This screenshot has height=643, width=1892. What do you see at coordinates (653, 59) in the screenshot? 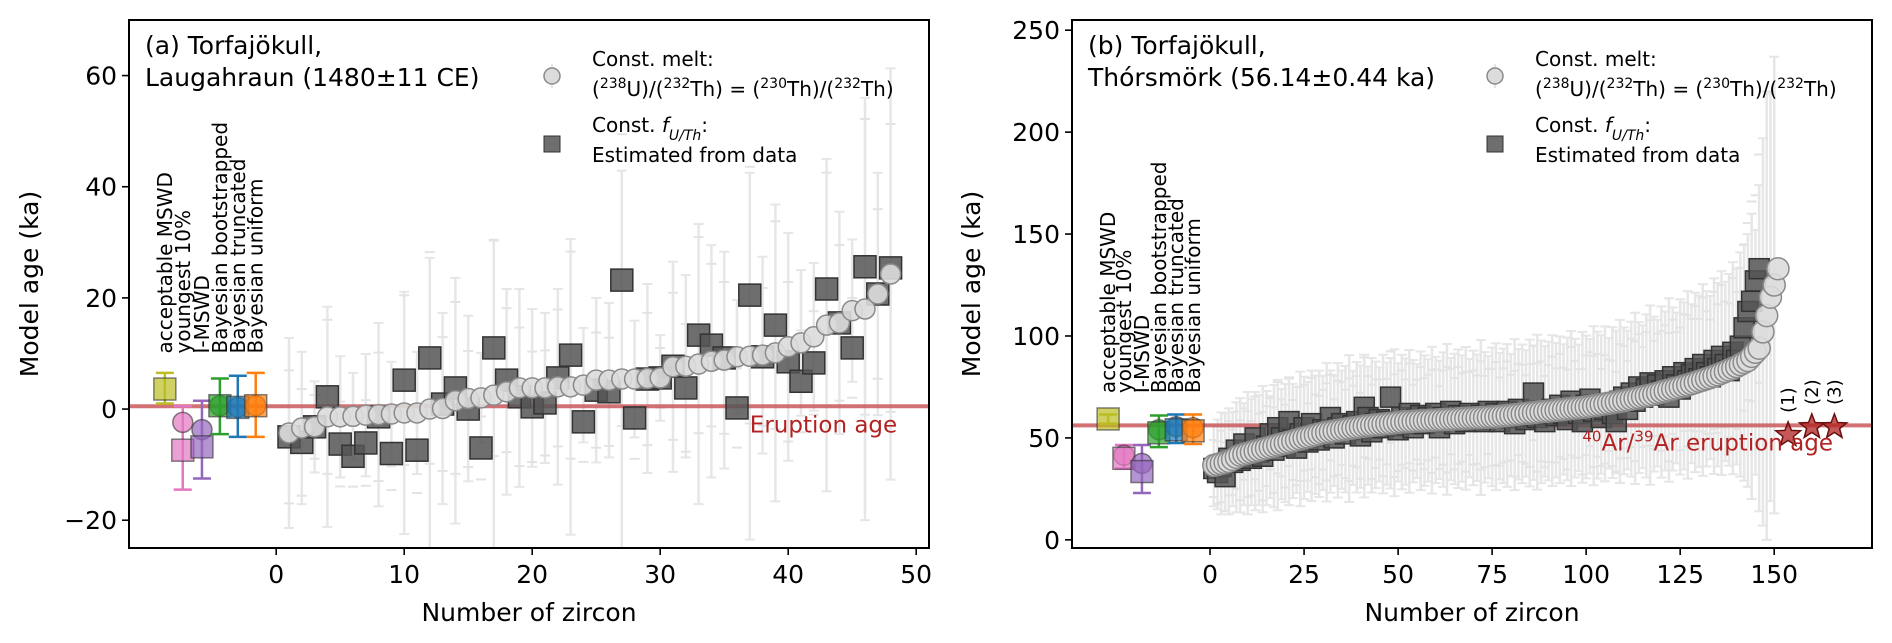
I see `legend-entry-1-line1: Const. melt:` at bounding box center [653, 59].